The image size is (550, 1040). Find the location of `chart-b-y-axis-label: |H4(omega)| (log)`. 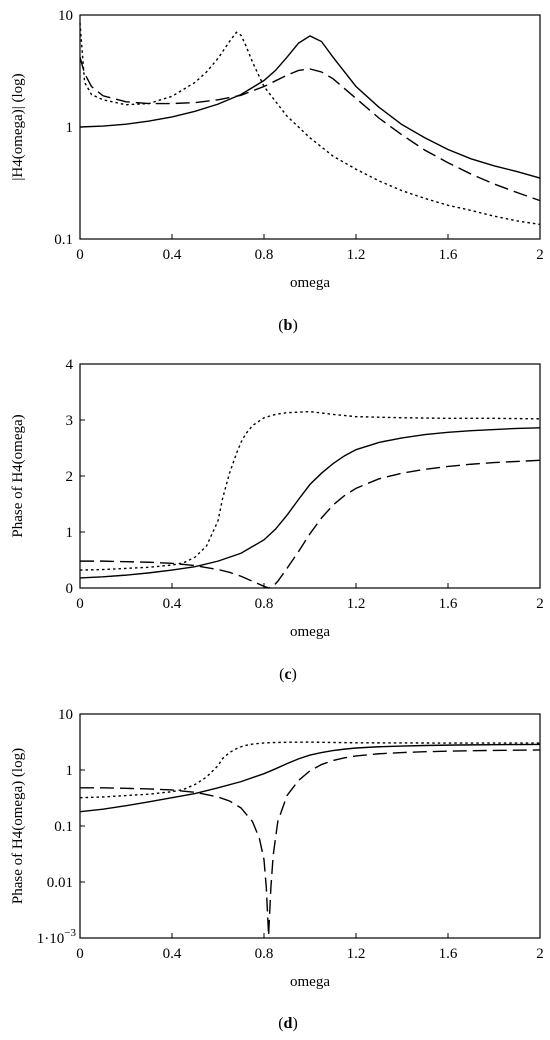

chart-b-y-axis-label: |H4(omega)| (log) is located at coordinates (18, 126).